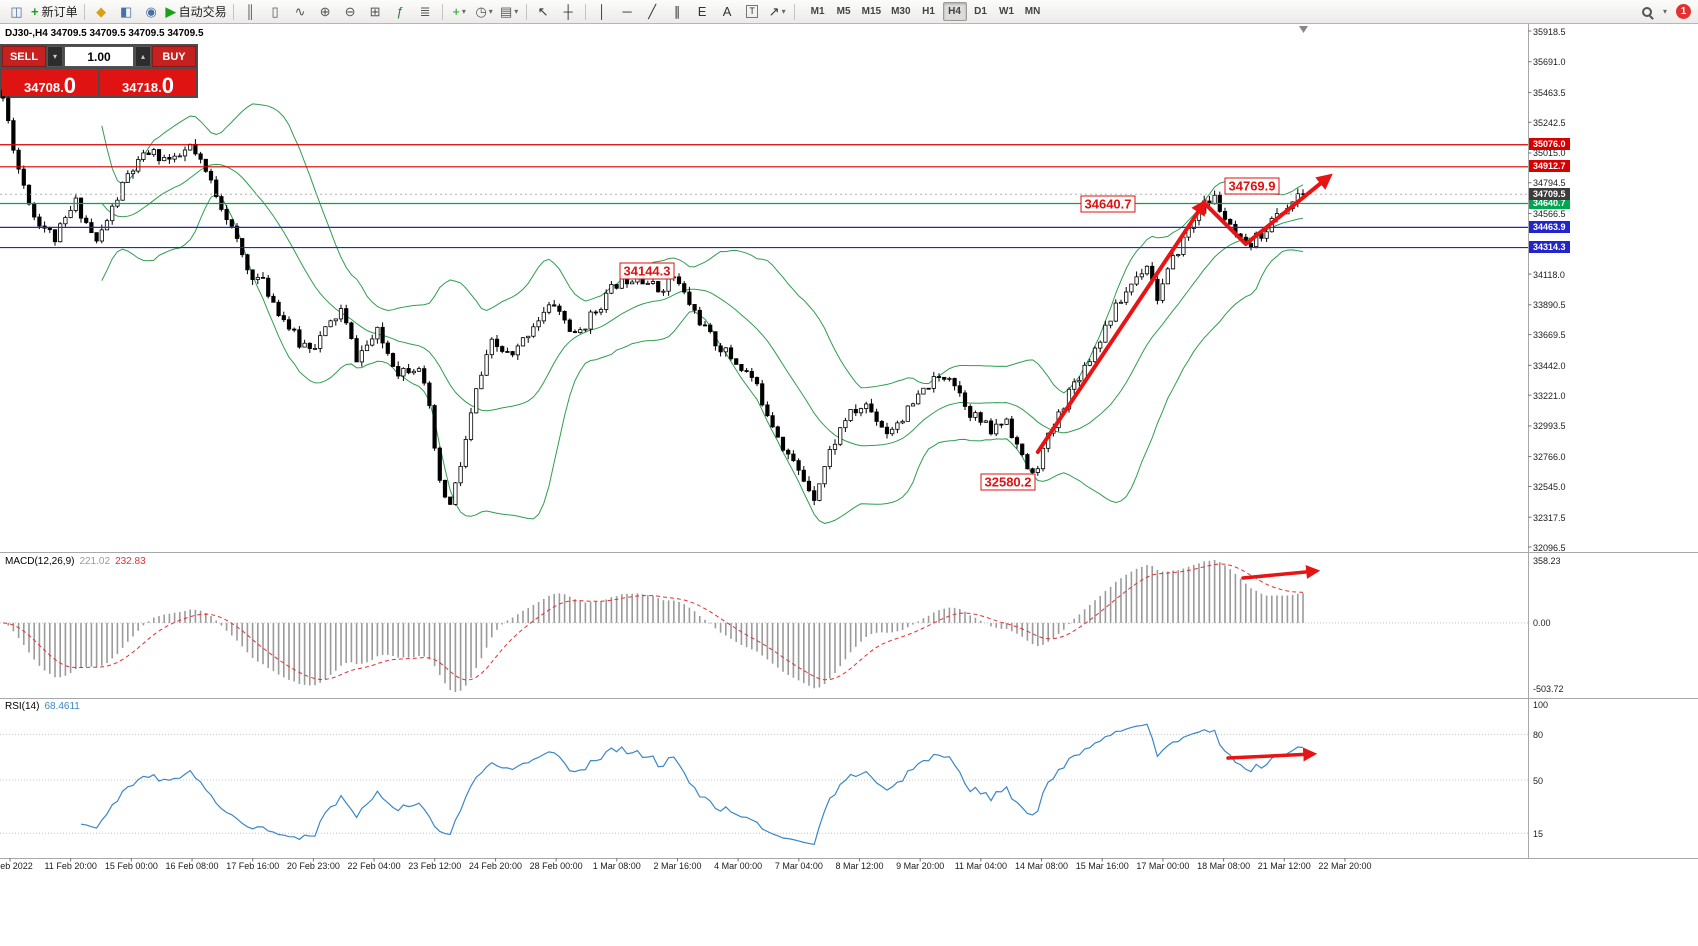 Image resolution: width=1698 pixels, height=946 pixels. I want to click on volume-decrease-button: ▾, so click(55, 56).